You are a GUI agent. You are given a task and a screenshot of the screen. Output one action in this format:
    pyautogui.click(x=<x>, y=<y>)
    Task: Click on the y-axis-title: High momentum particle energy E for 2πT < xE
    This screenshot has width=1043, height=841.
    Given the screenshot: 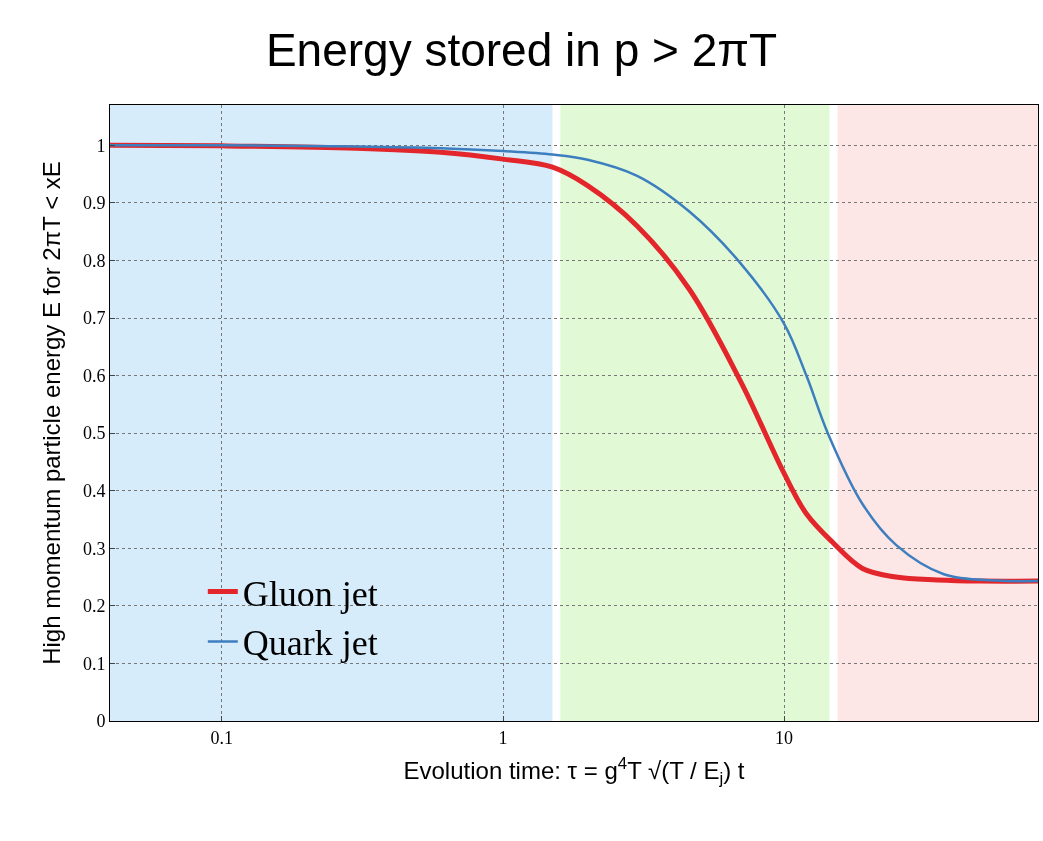 What is the action you would take?
    pyautogui.click(x=51, y=413)
    